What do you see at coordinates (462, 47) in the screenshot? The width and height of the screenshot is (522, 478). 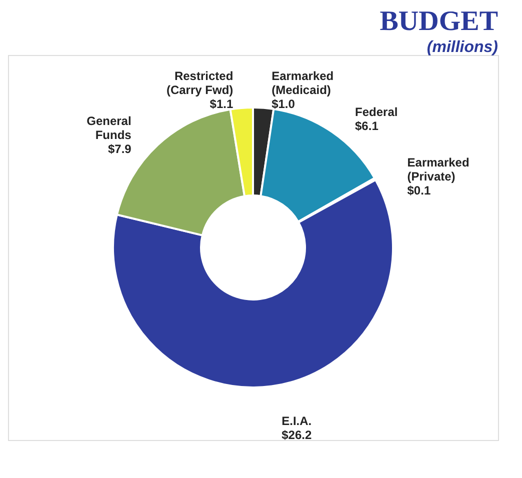 I see `chart-subtitle: (millions)` at bounding box center [462, 47].